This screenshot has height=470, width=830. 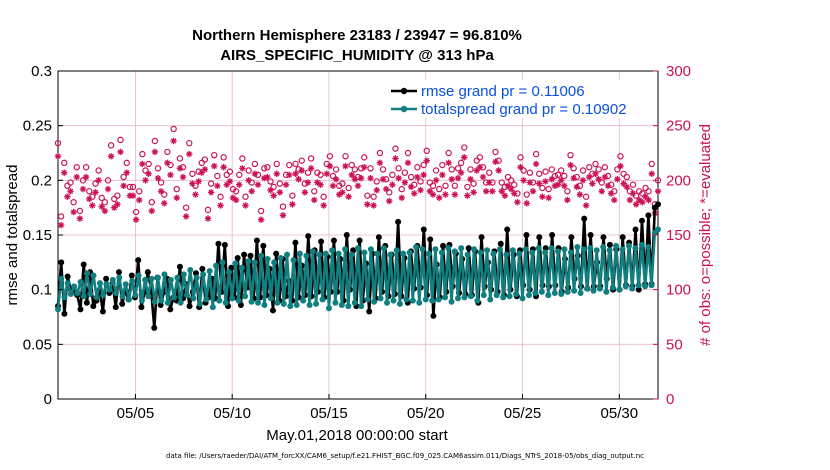 What do you see at coordinates (524, 109) in the screenshot?
I see `legend-spread-label: totalspread grand pr = 0.10902` at bounding box center [524, 109].